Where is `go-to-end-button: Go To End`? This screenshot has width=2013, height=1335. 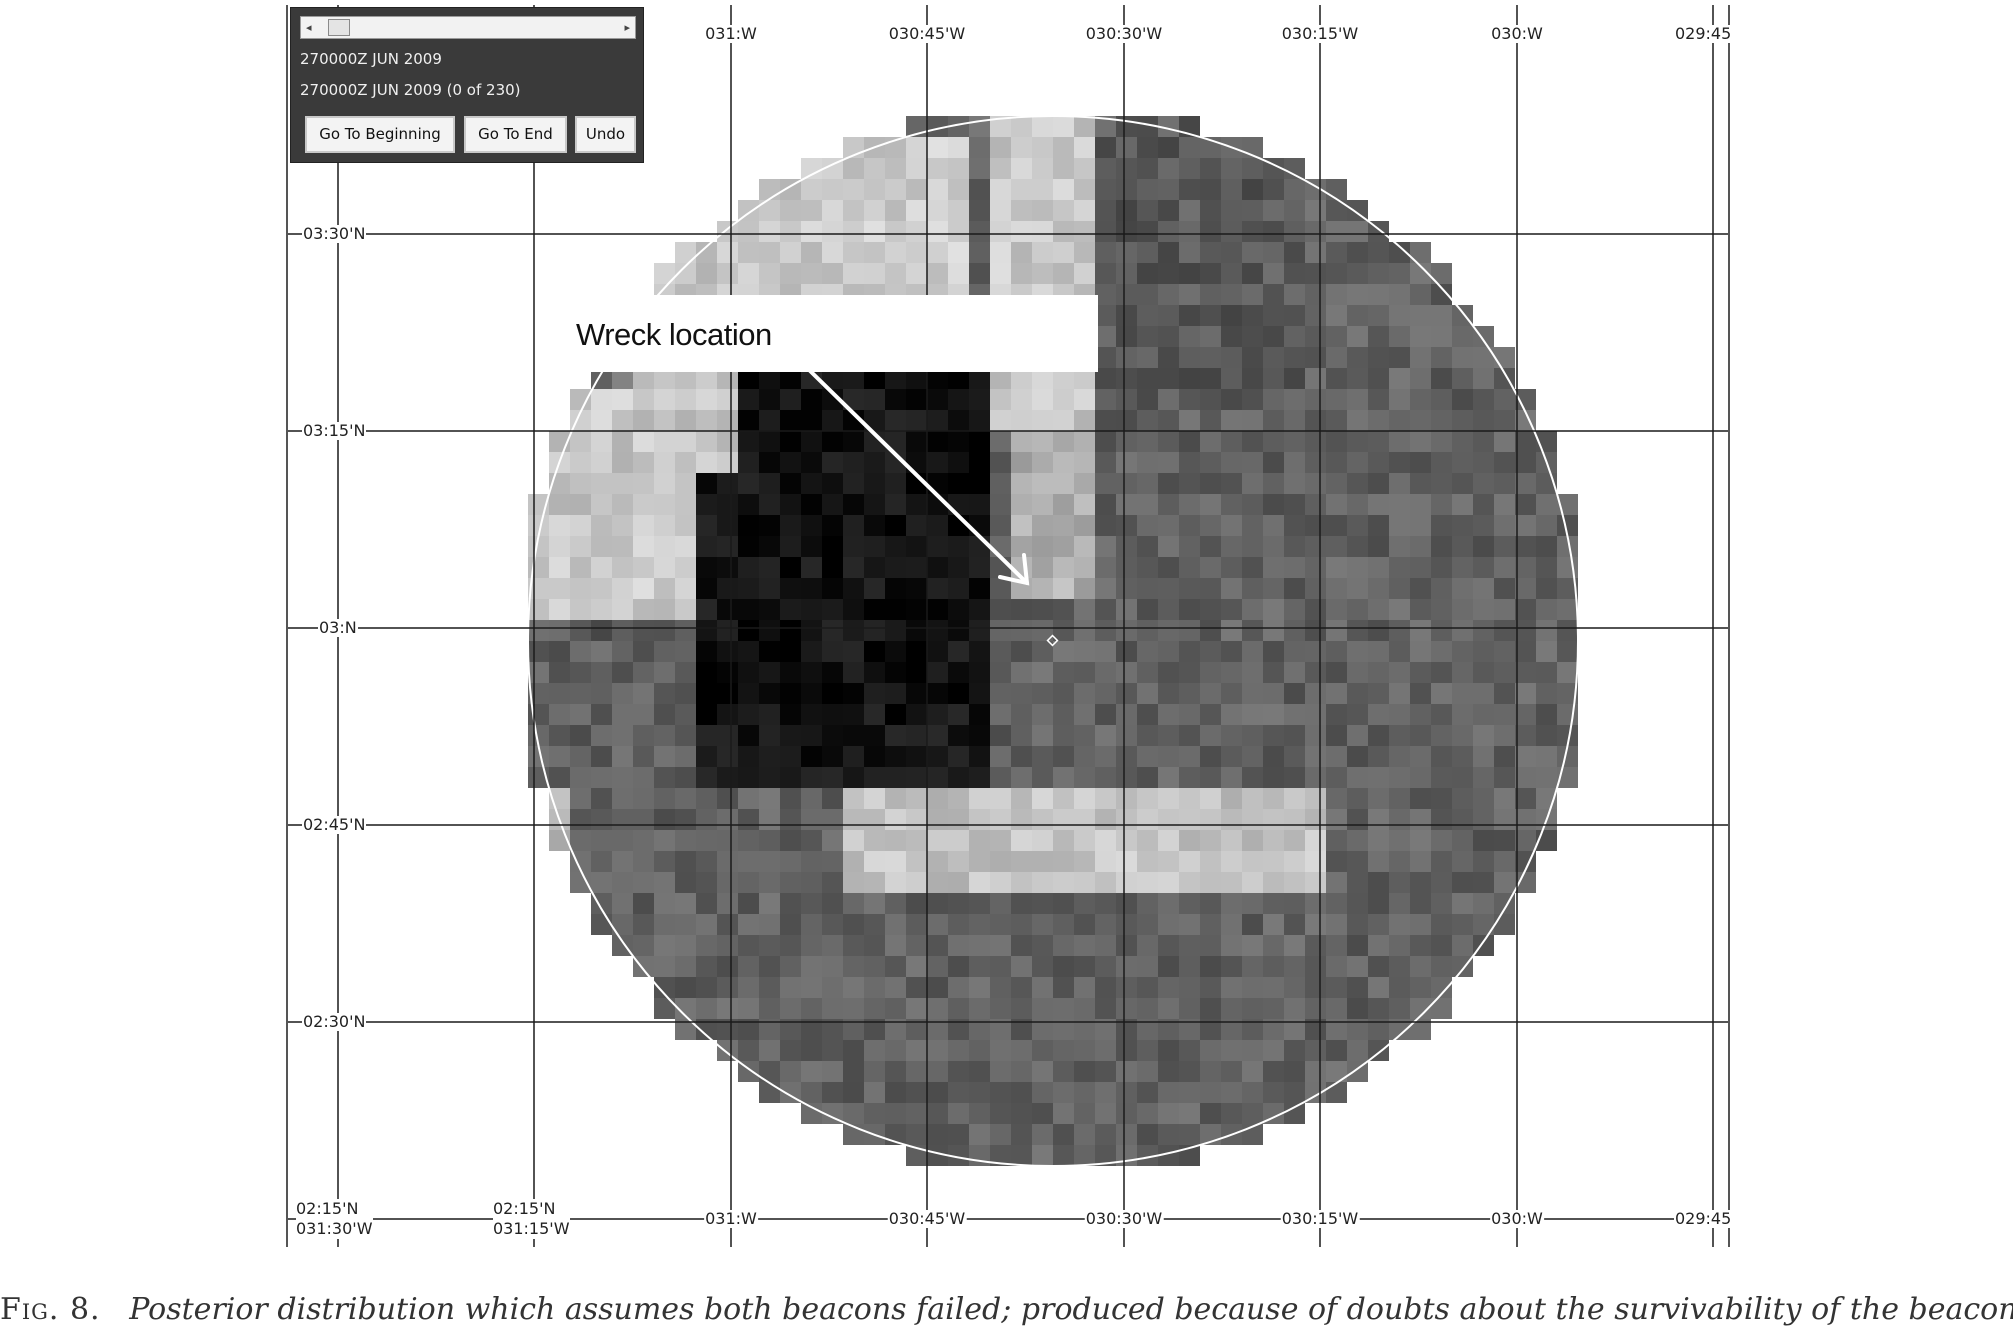
go-to-end-button: Go To End is located at coordinates (515, 134).